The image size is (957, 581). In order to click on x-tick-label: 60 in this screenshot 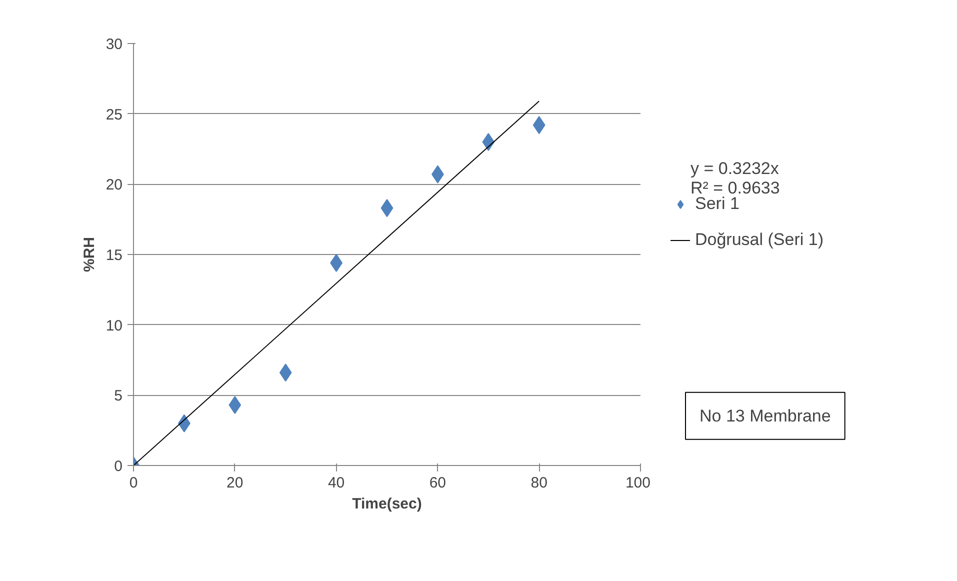, I will do `click(437, 483)`.